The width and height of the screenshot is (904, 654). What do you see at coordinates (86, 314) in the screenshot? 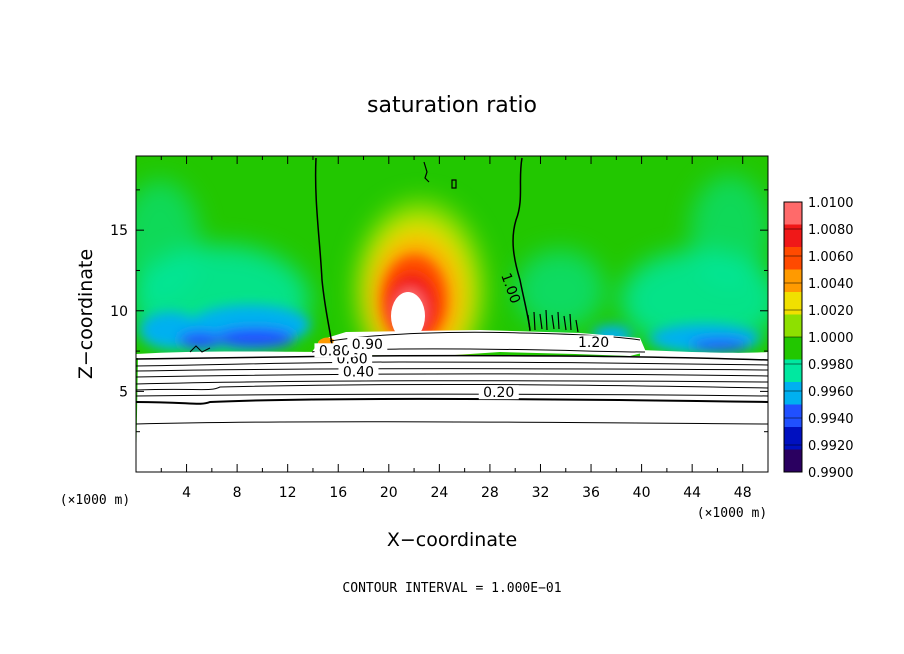
I see `y-axis-label: Z−coordinate` at bounding box center [86, 314].